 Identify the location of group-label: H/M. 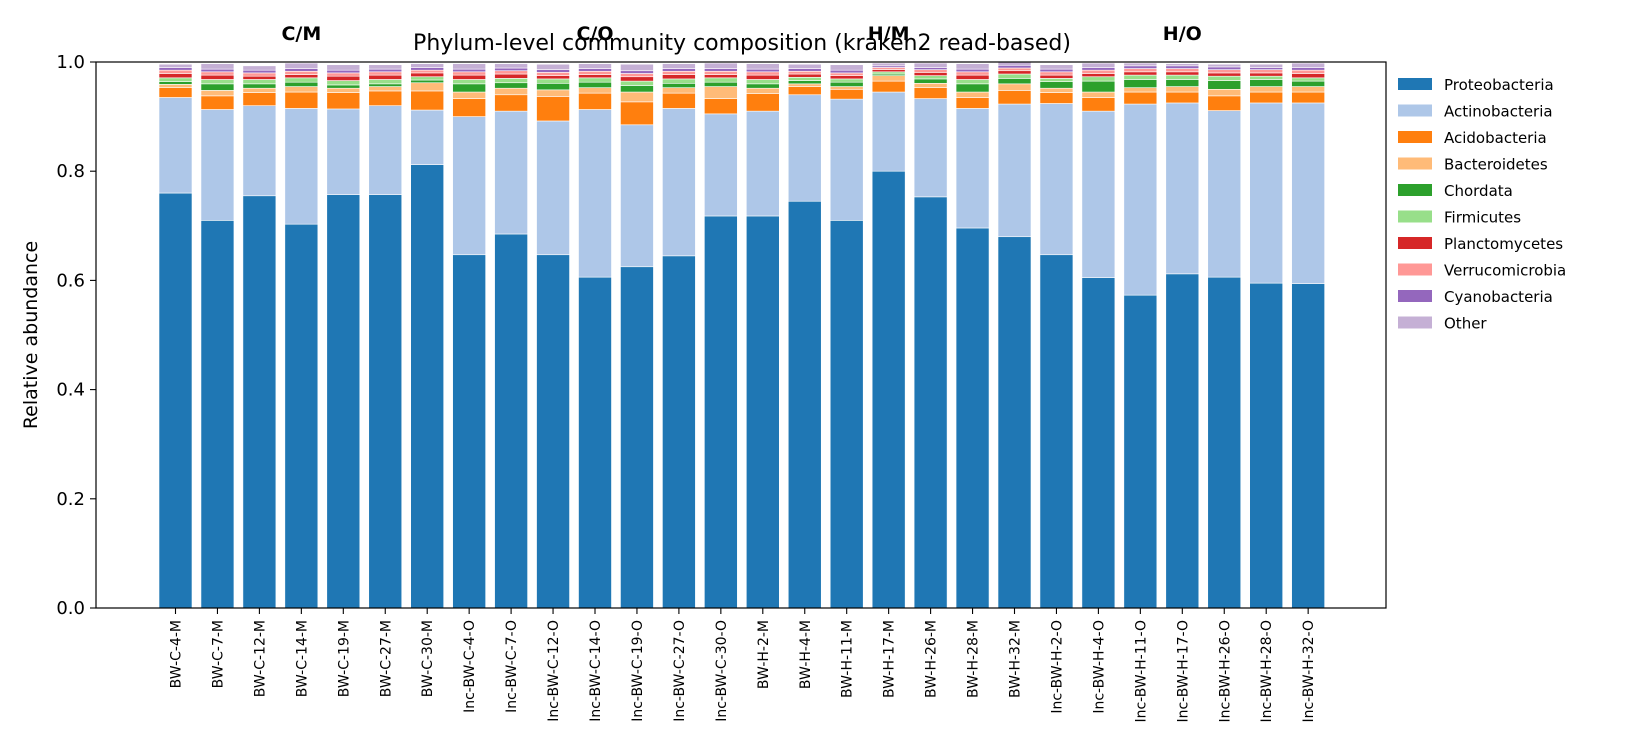
(889, 34).